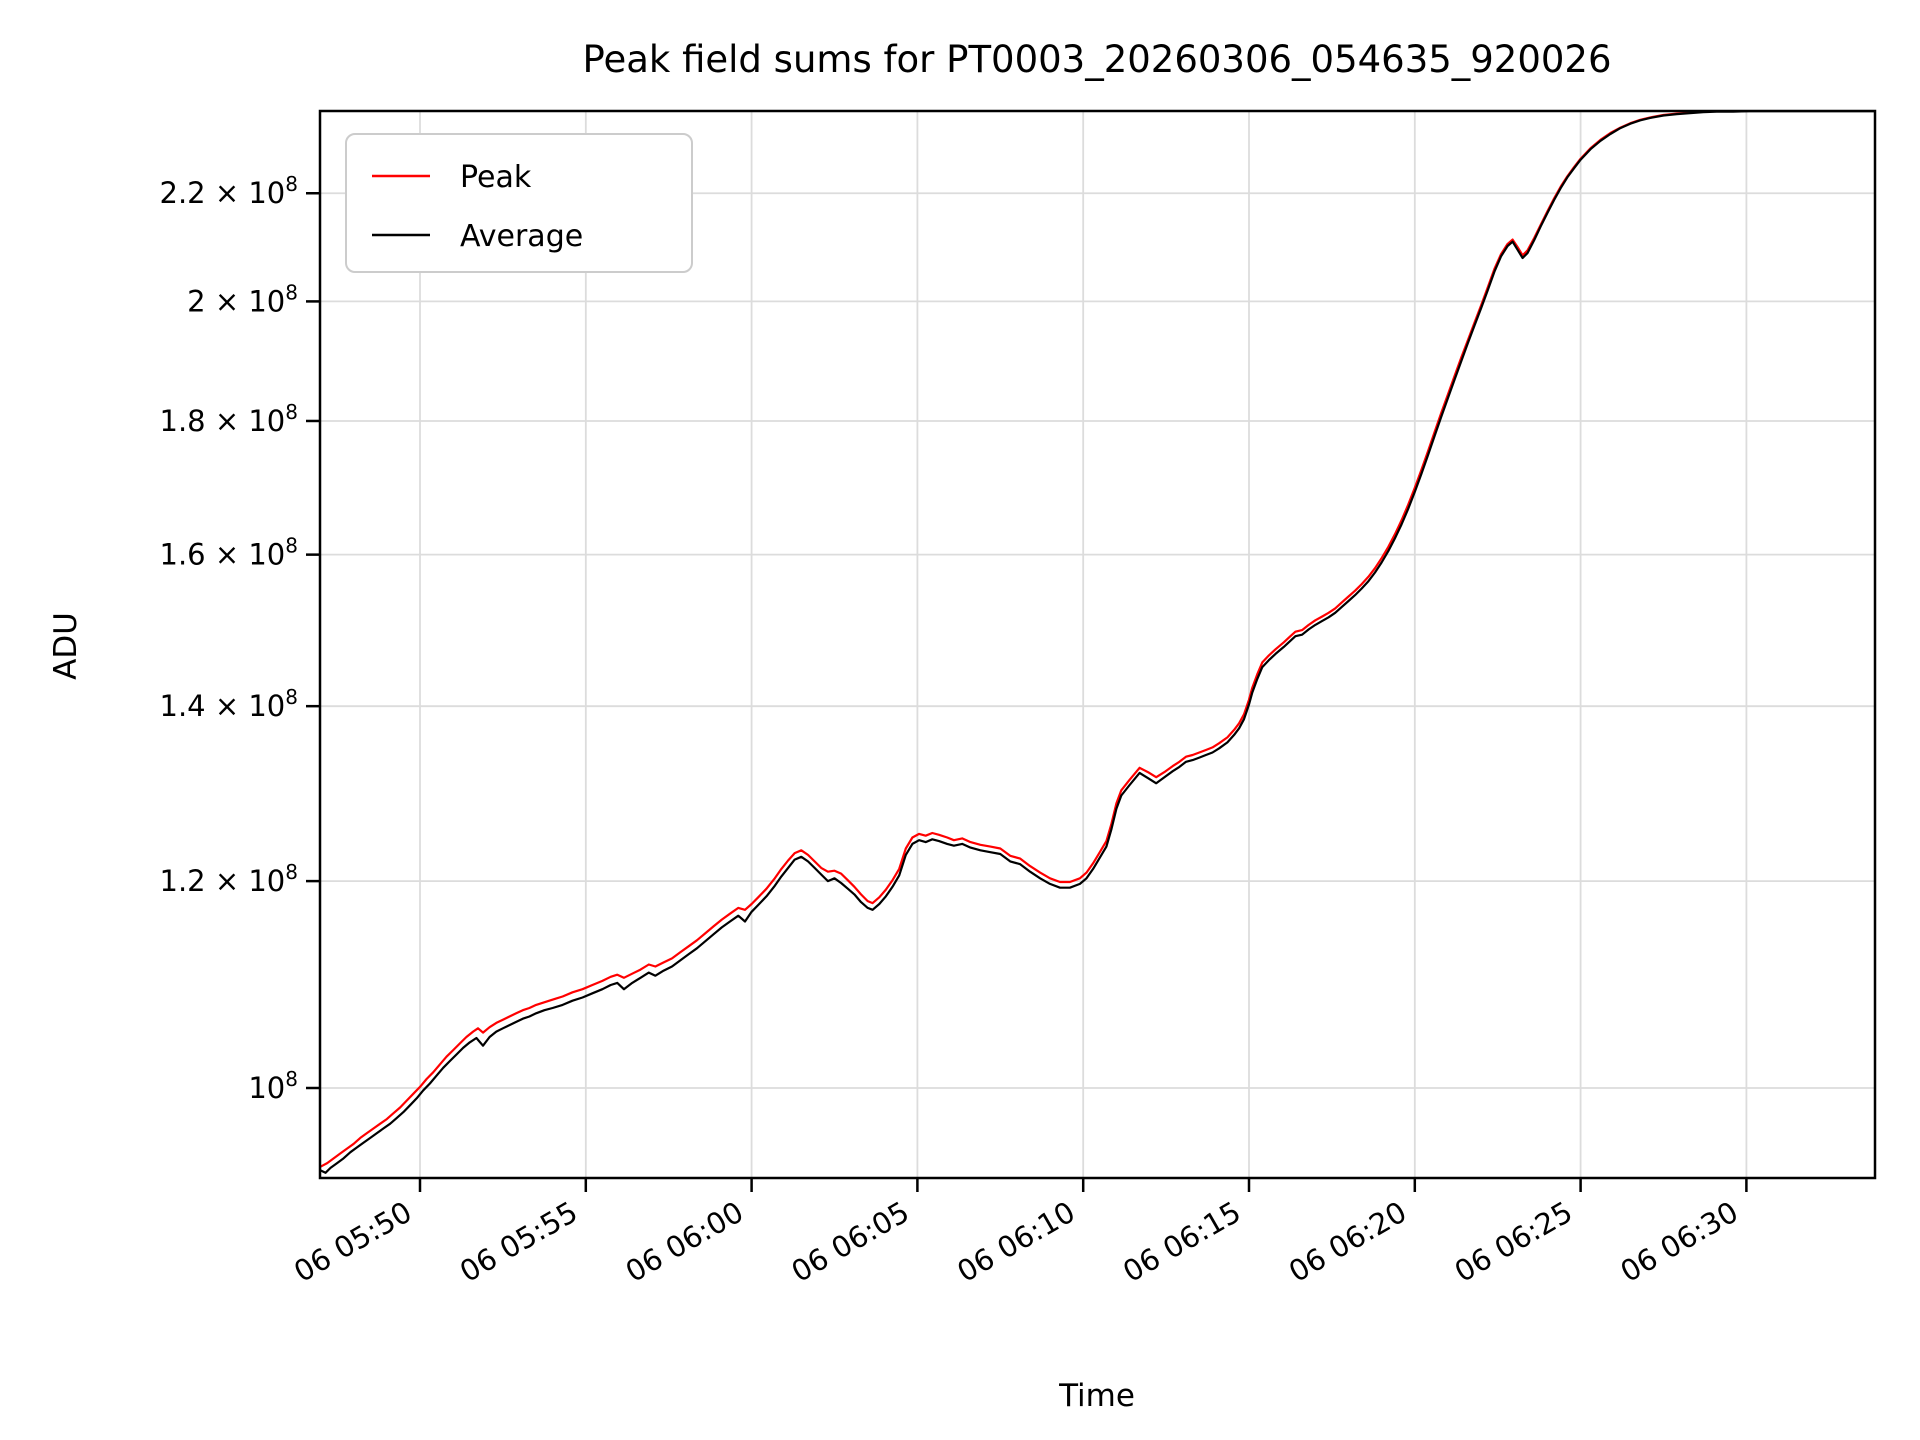 Image resolution: width=1920 pixels, height=1440 pixels. What do you see at coordinates (229, 553) in the screenshot?
I see `y-tick-label: 1.6 × 108` at bounding box center [229, 553].